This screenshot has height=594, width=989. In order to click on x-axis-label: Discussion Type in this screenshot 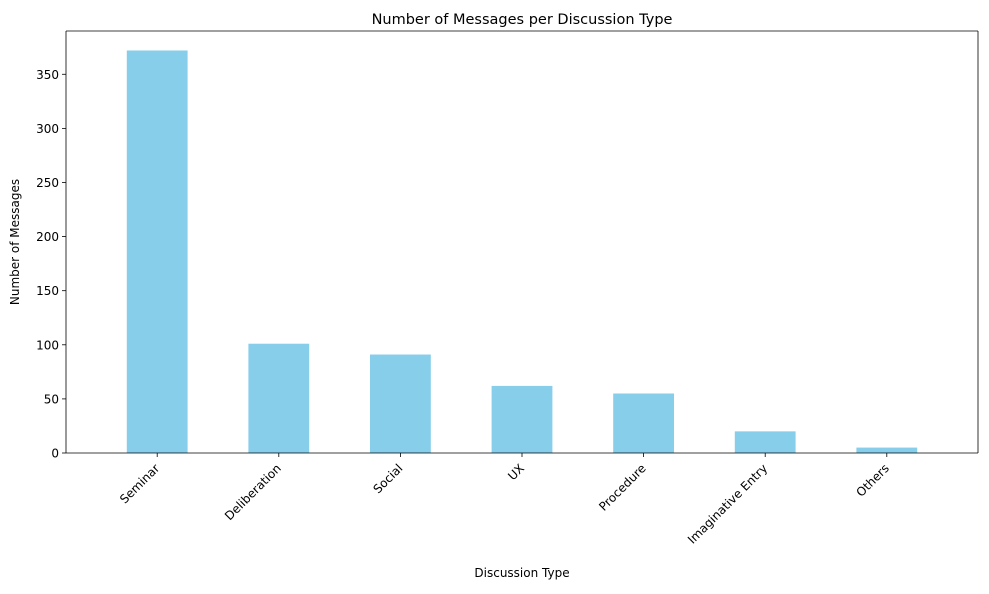, I will do `click(521, 573)`.